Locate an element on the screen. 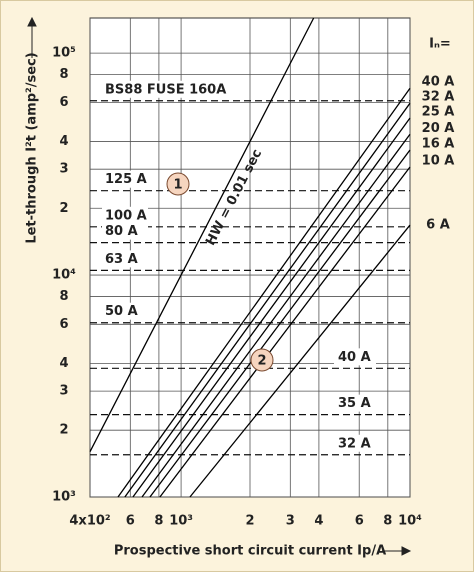 This screenshot has height=572, width=474. reference-label: 50 A is located at coordinates (121, 311).